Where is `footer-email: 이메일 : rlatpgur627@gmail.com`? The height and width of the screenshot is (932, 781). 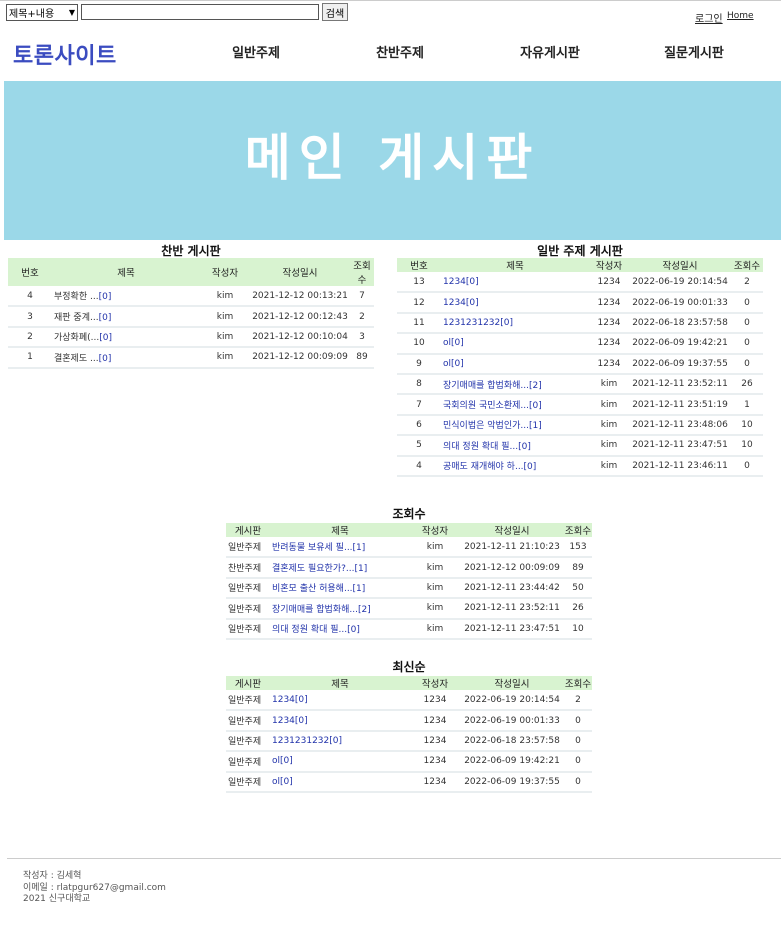
footer-email: 이메일 : rlatpgur627@gmail.com is located at coordinates (94, 887).